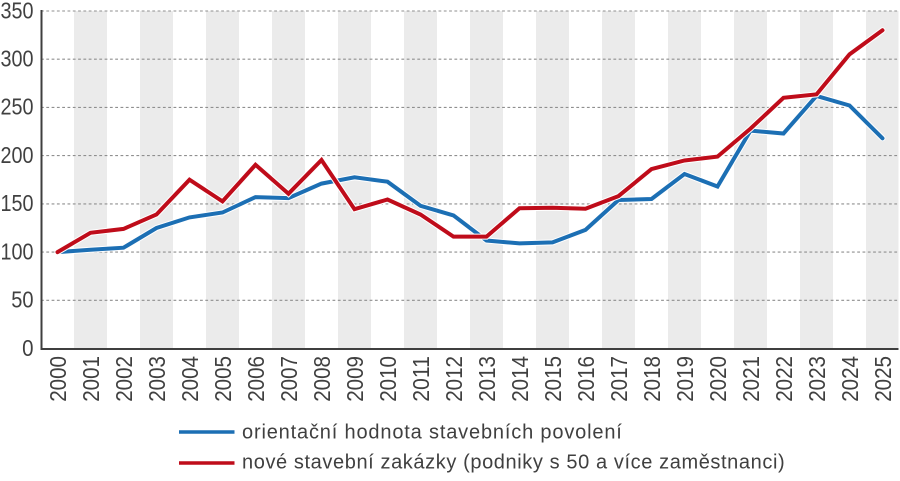  Describe the element at coordinates (850, 379) in the screenshot. I see `svg-text: 2024` at that location.